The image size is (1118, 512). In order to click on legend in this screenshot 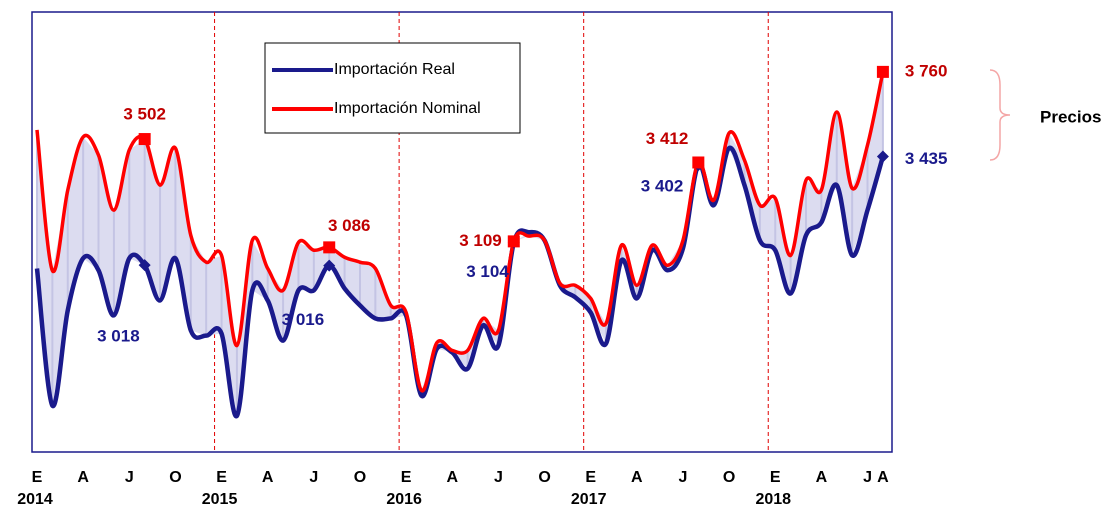, I will do `click(392, 88)`.